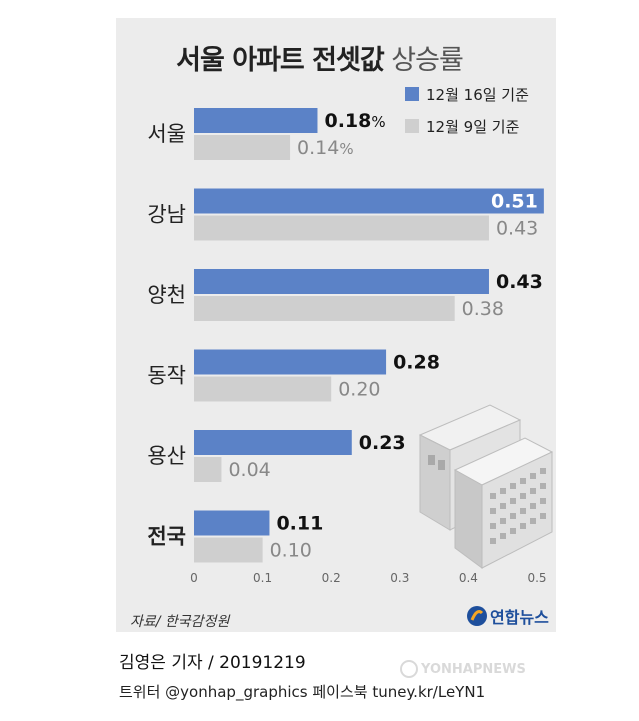 This screenshot has width=639, height=721. What do you see at coordinates (517, 229) in the screenshot?
I see `value-label-s1-1: 0.43` at bounding box center [517, 229].